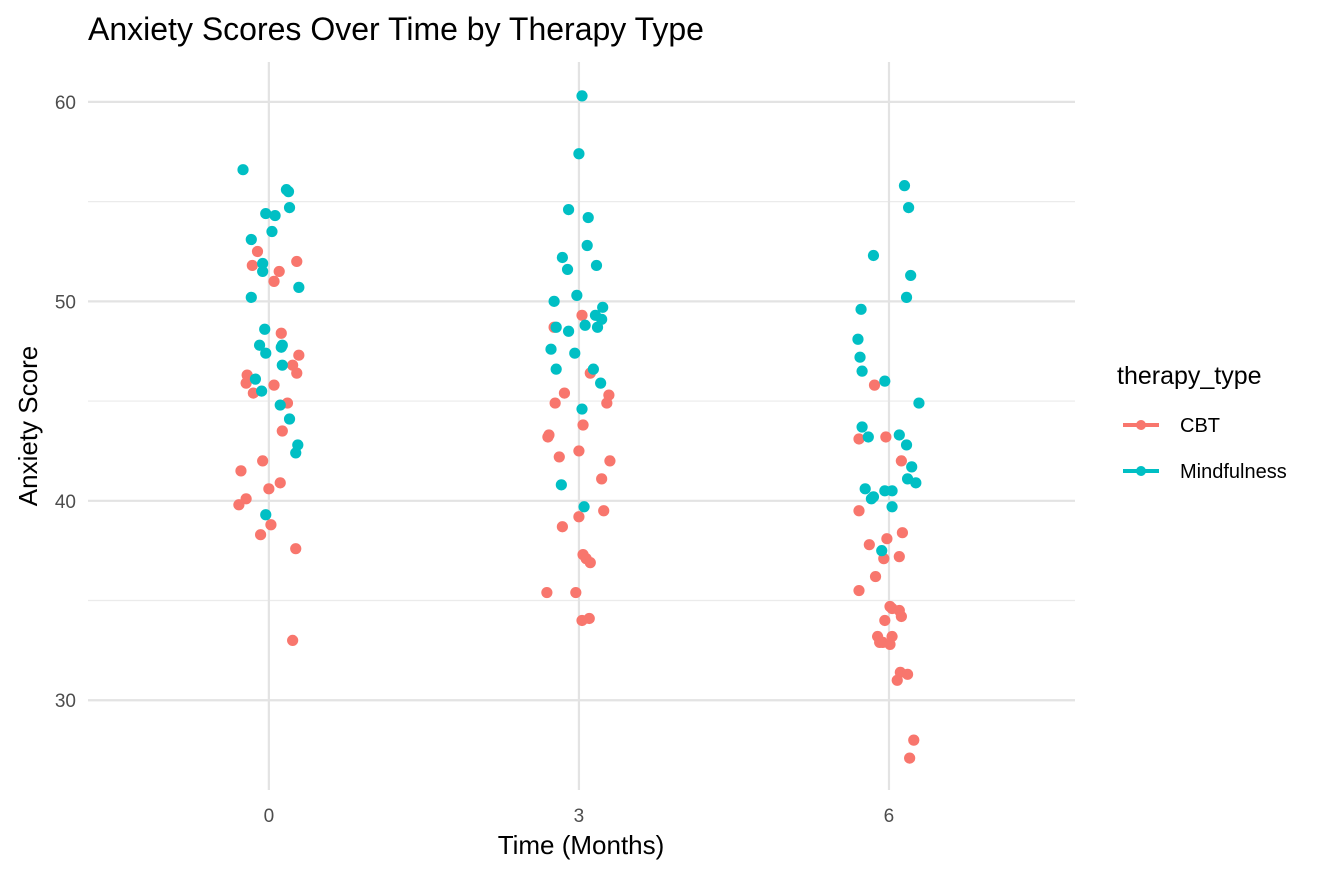  I want to click on legend-key-point-cbt, so click(1141, 425).